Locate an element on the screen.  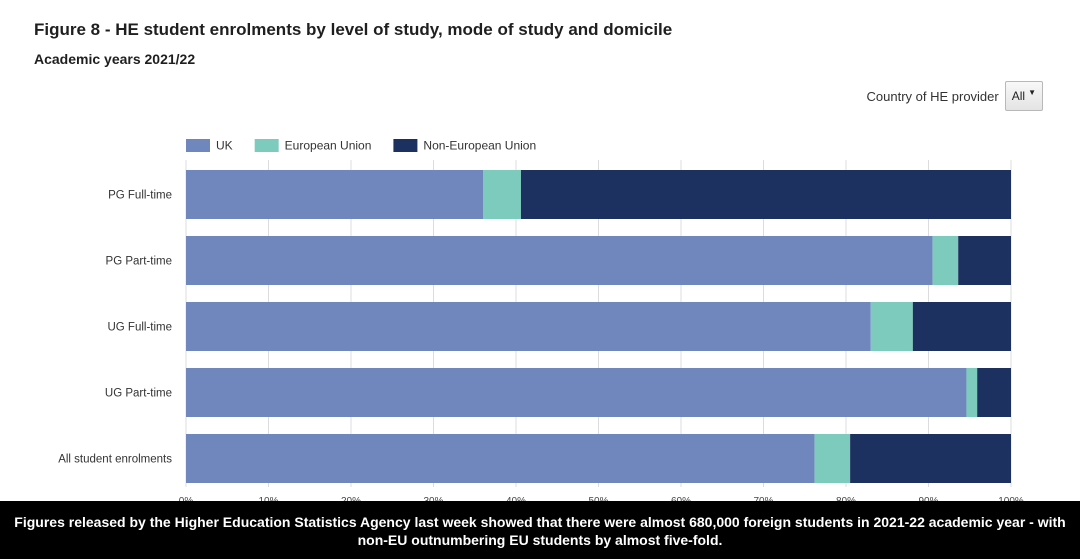
chevron-down-icon: ▼ is located at coordinates (1032, 92).